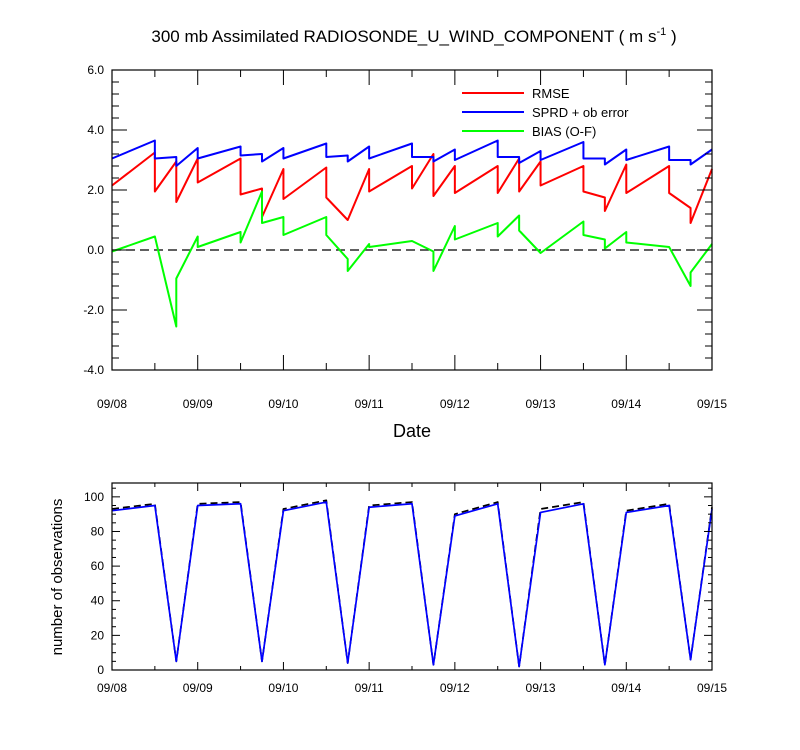 The height and width of the screenshot is (750, 800). What do you see at coordinates (95, 190) in the screenshot?
I see `y-tick-label: 2.0` at bounding box center [95, 190].